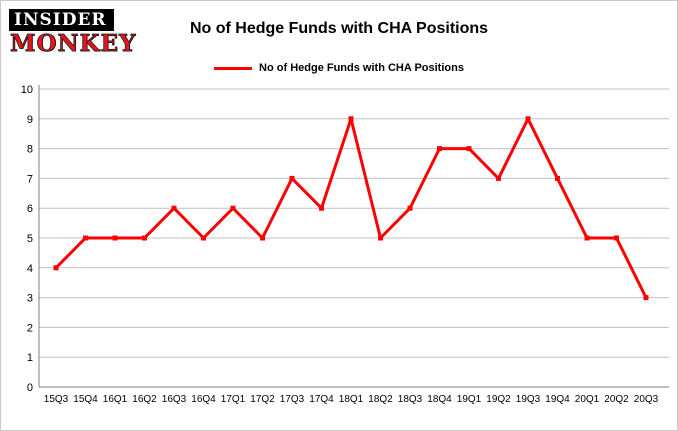 This screenshot has width=678, height=431. I want to click on x-tick-label: 19Q4, so click(557, 399).